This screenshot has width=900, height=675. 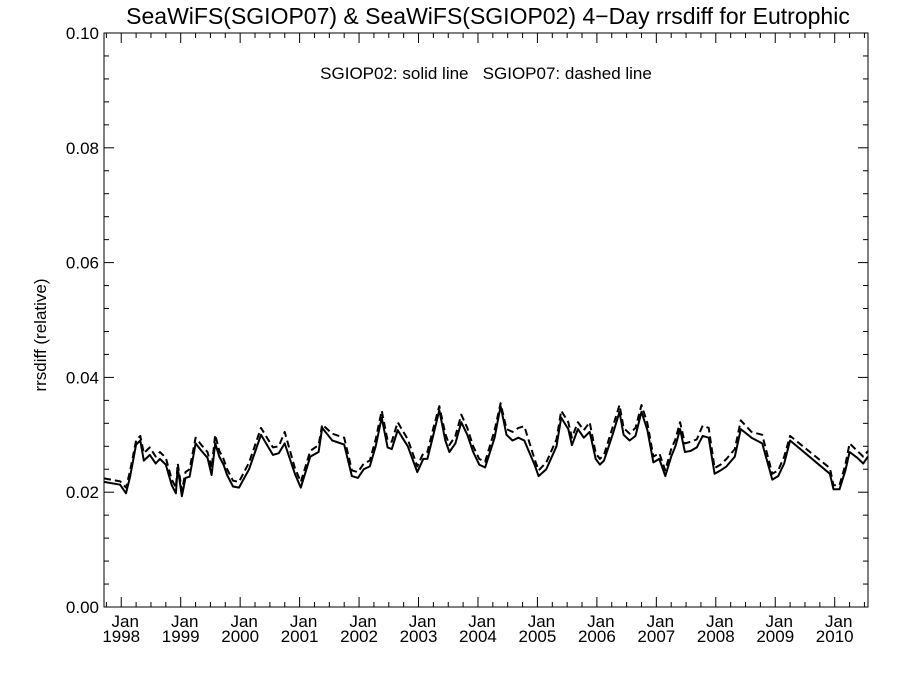 I want to click on y-tick-label: 0.04, so click(x=82, y=377).